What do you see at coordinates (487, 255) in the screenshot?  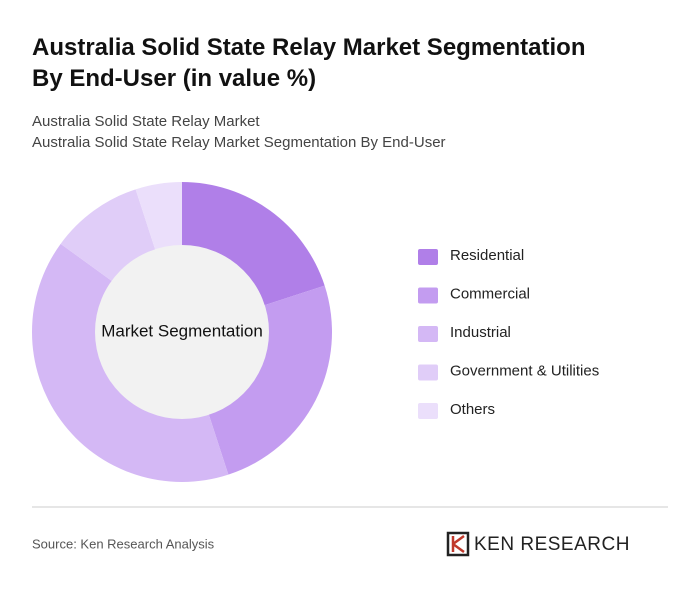 I see `legend-label: Residential` at bounding box center [487, 255].